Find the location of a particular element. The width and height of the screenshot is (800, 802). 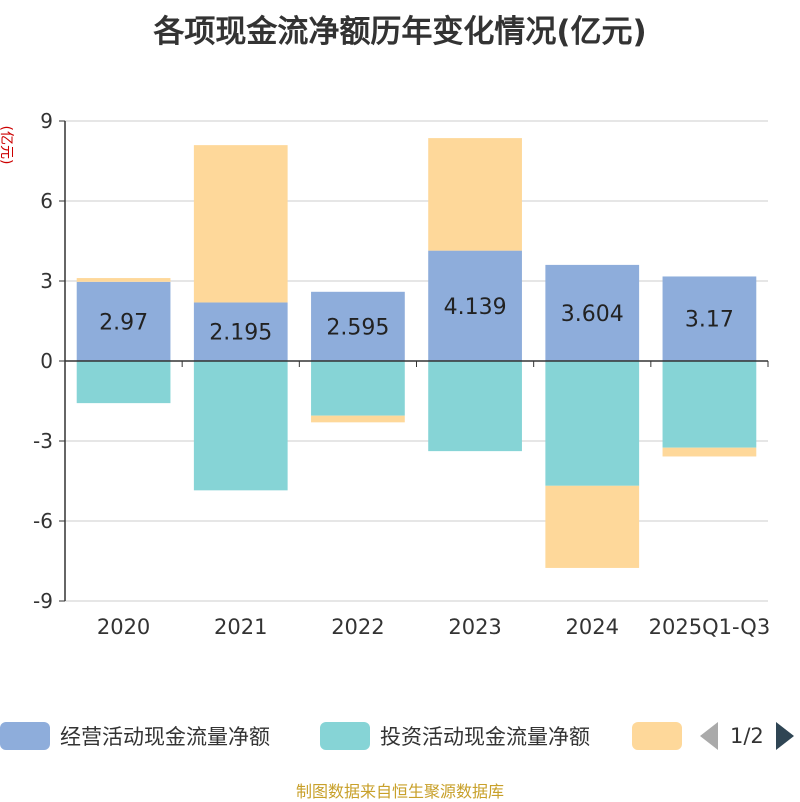

data-label: 3.17 is located at coordinates (709, 320).